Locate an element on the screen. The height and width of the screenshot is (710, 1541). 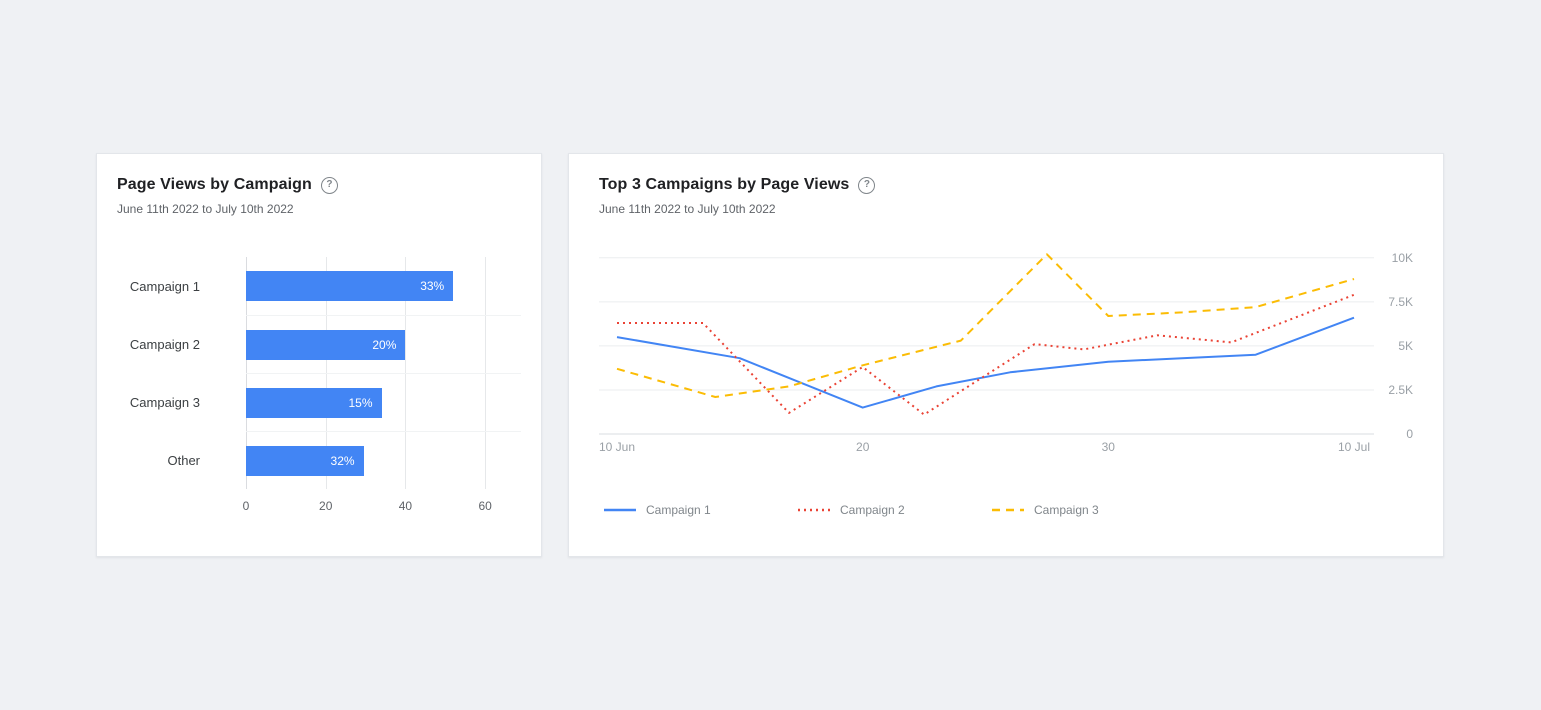
bar-campaign-3: 15% is located at coordinates (314, 402).